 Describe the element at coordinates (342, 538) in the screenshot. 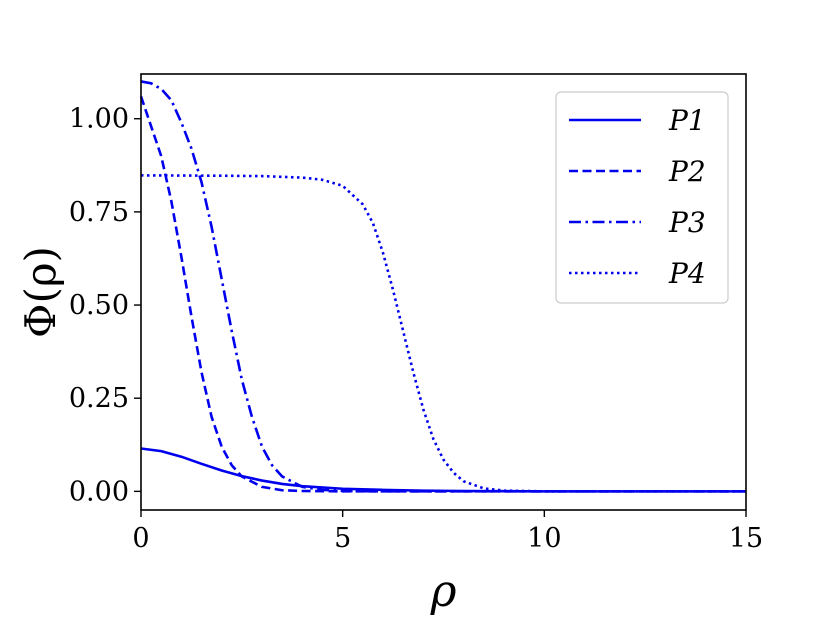

I see `x-tick-label: 5` at that location.